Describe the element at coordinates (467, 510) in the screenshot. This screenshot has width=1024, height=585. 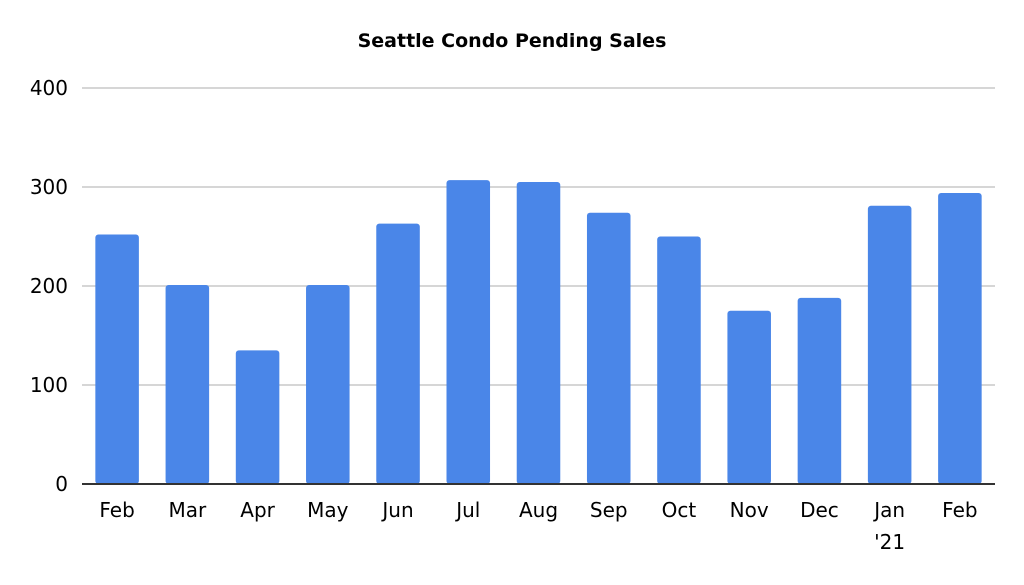
I see `x-tick-label: Jul` at that location.